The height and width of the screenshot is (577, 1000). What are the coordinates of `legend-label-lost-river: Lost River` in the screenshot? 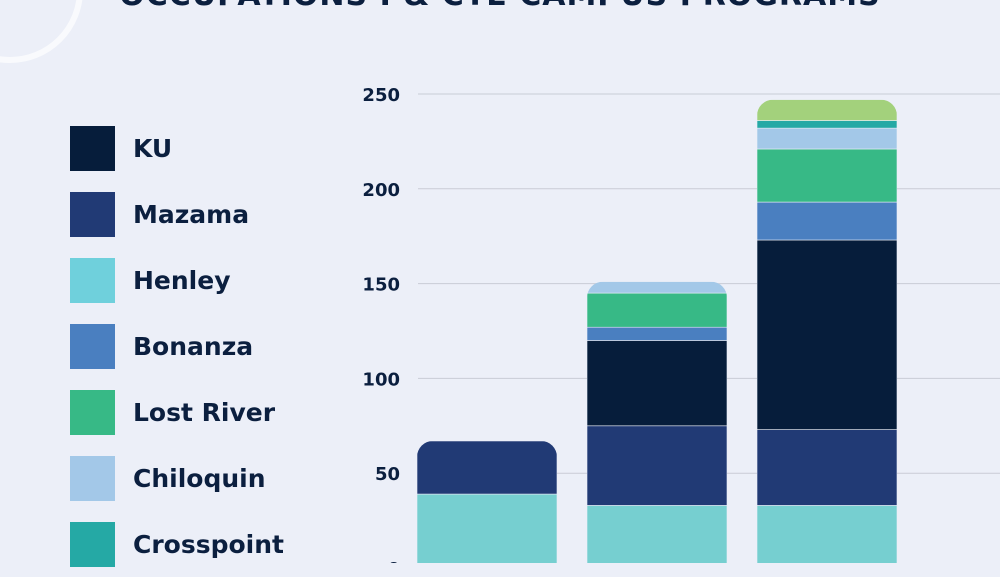 It's located at (204, 412).